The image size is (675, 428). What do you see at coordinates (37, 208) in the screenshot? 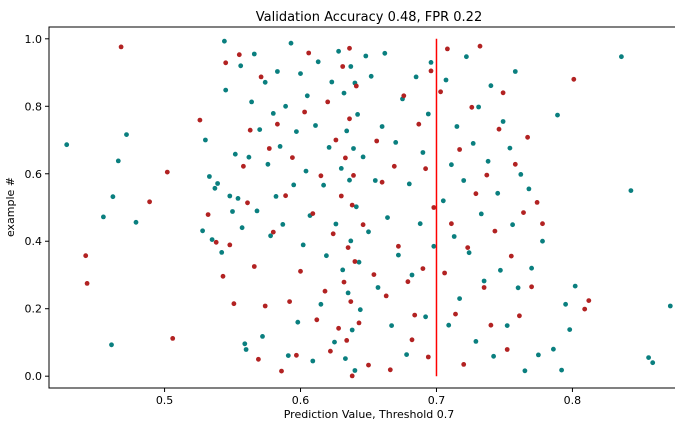
I see `y-axis-ticks: 0.0 0.2 0.4 0.6 0.8 1.0` at bounding box center [37, 208].